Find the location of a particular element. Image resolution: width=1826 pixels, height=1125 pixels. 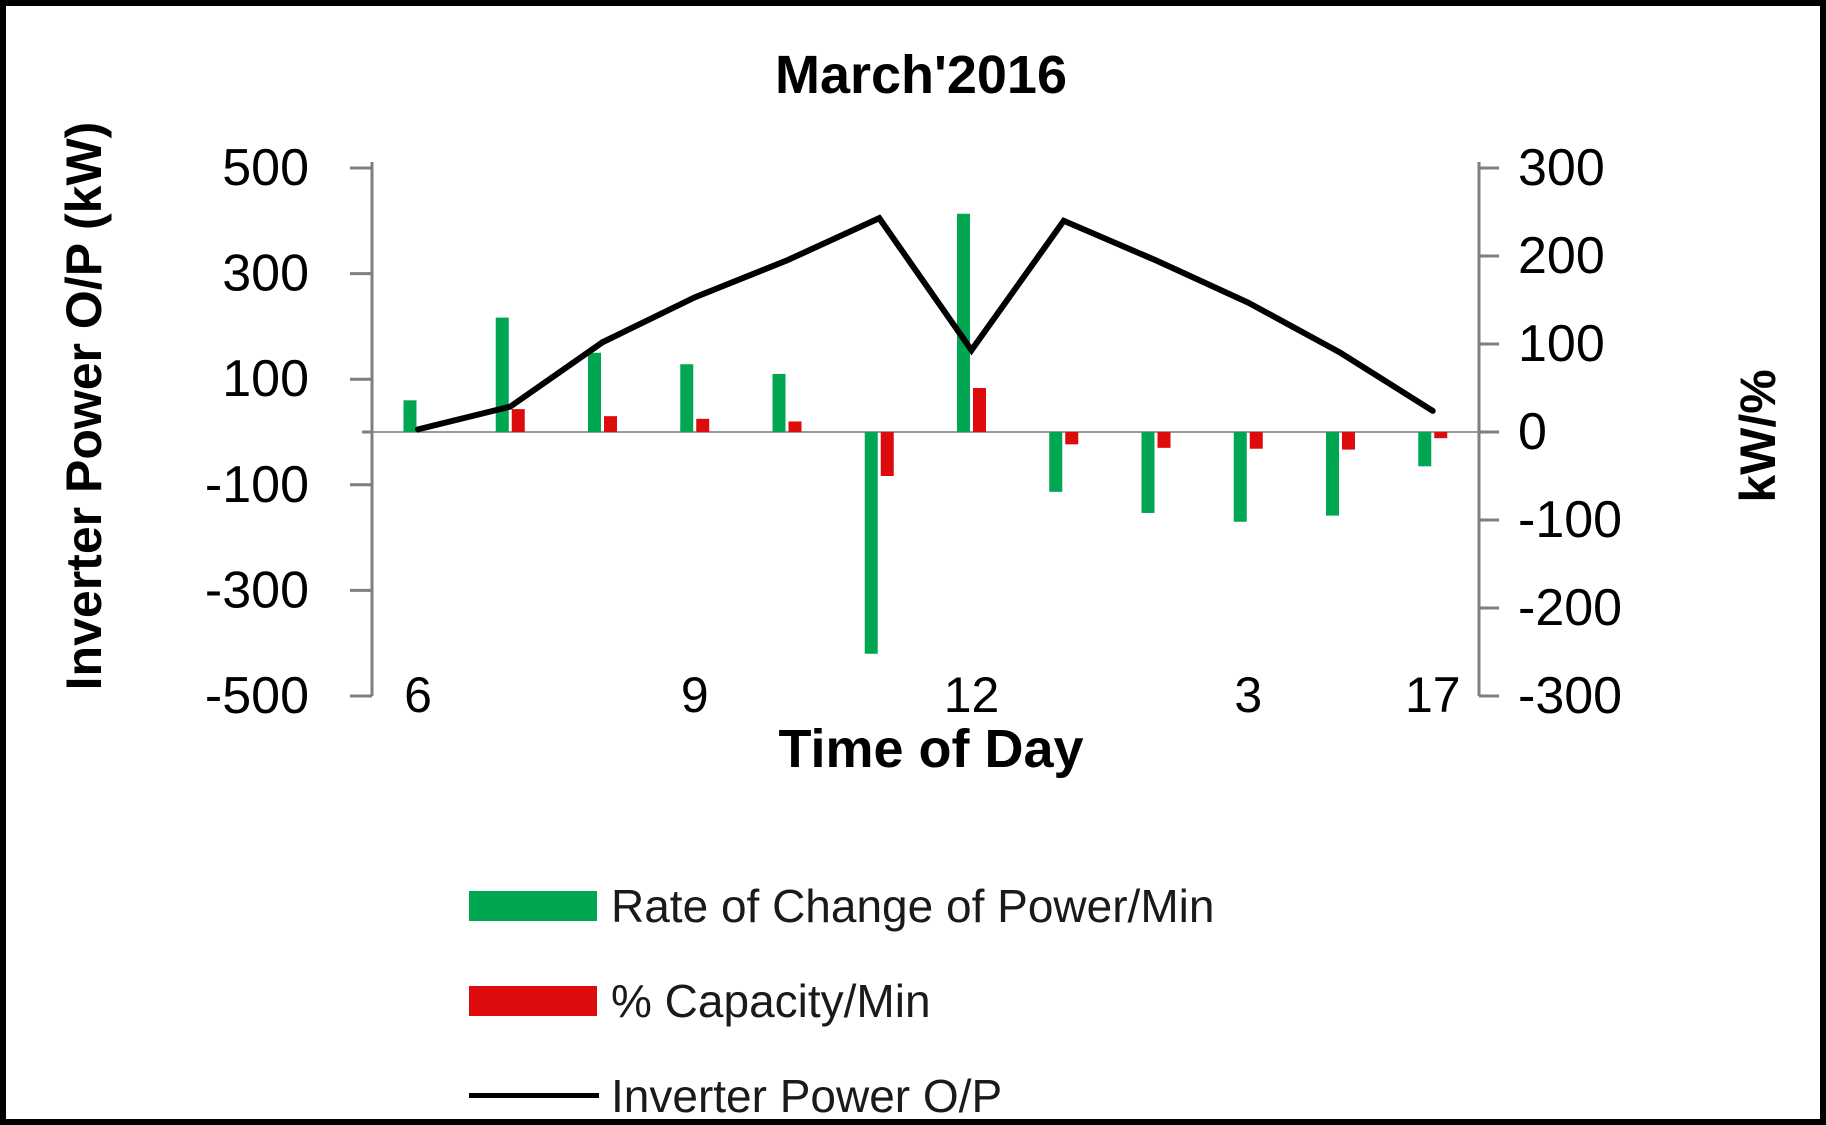

line-inverter-power is located at coordinates (925, 323).